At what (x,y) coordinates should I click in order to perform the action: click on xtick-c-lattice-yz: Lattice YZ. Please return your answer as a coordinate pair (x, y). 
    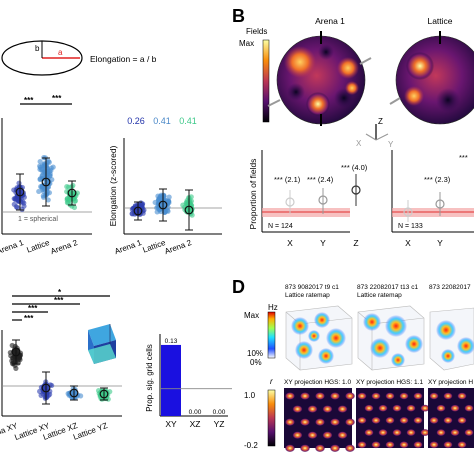
    Looking at the image, I should click on (90, 431).